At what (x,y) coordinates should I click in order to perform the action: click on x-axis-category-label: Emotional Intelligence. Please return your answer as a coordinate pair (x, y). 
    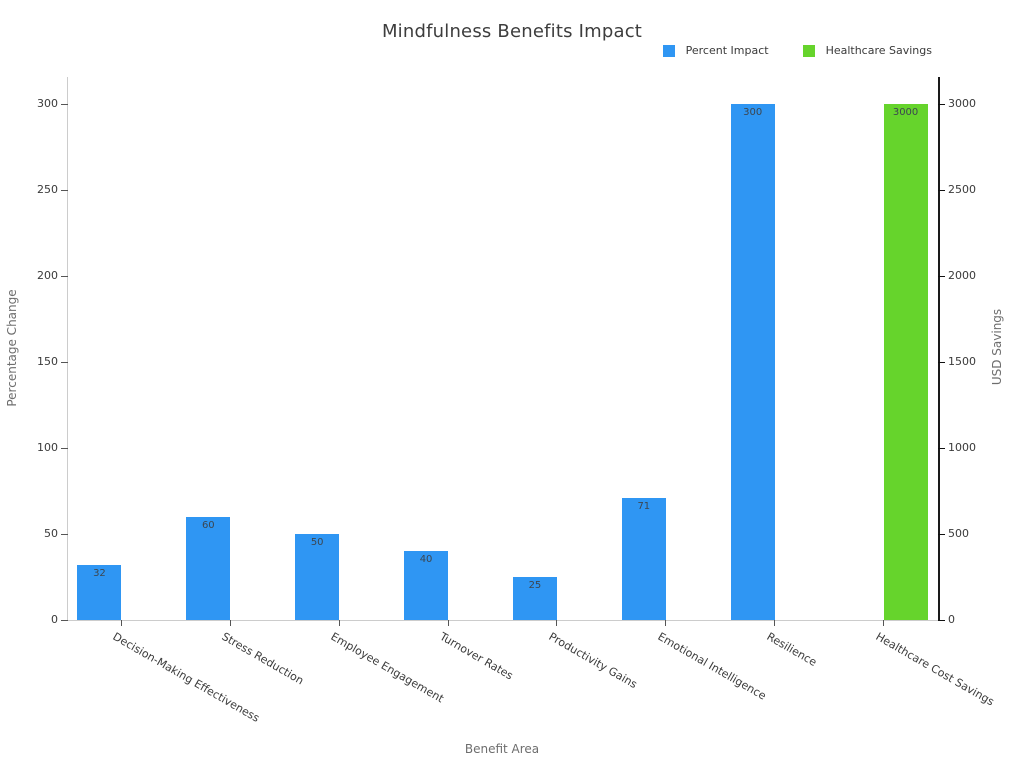
    Looking at the image, I should click on (712, 666).